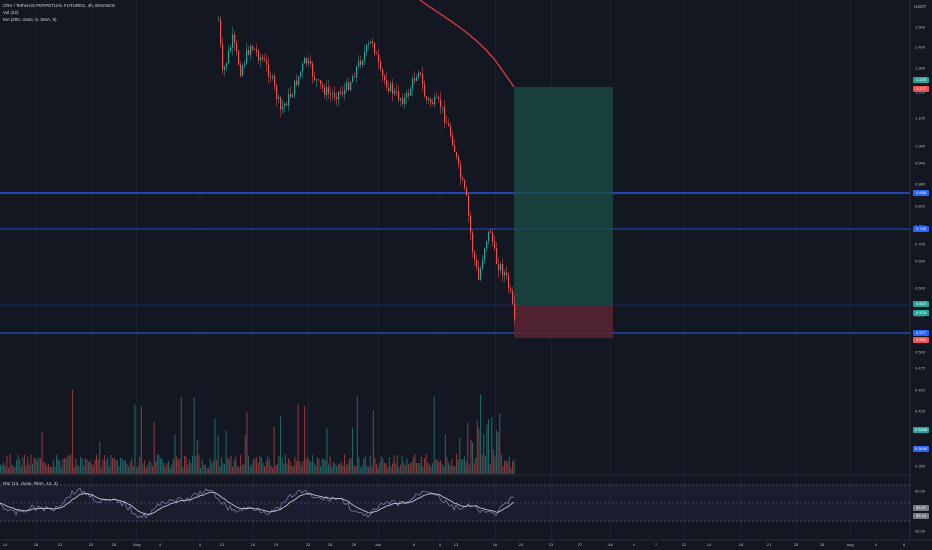 The image size is (932, 550). Describe the element at coordinates (378, 544) in the screenshot. I see `time-tick-label: Jun` at that location.